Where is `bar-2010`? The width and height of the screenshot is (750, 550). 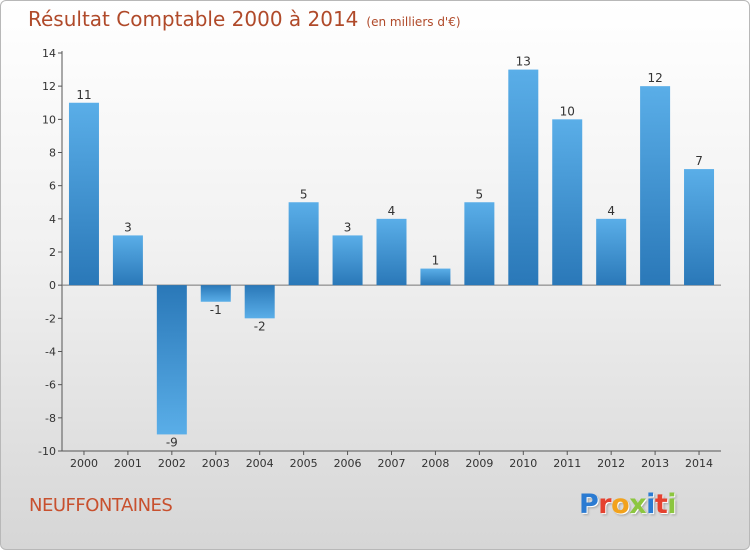
bar-2010 is located at coordinates (523, 177).